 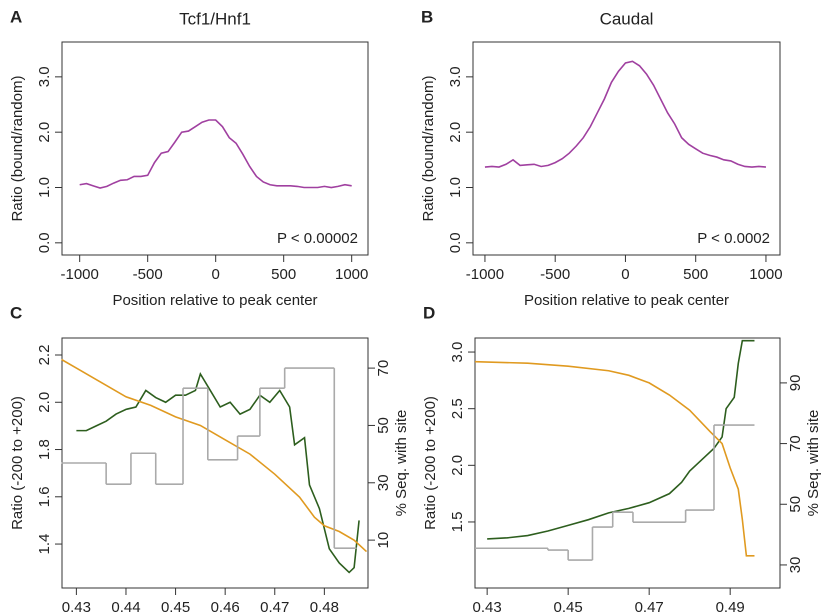 I want to click on panel-label: C, so click(x=16, y=312).